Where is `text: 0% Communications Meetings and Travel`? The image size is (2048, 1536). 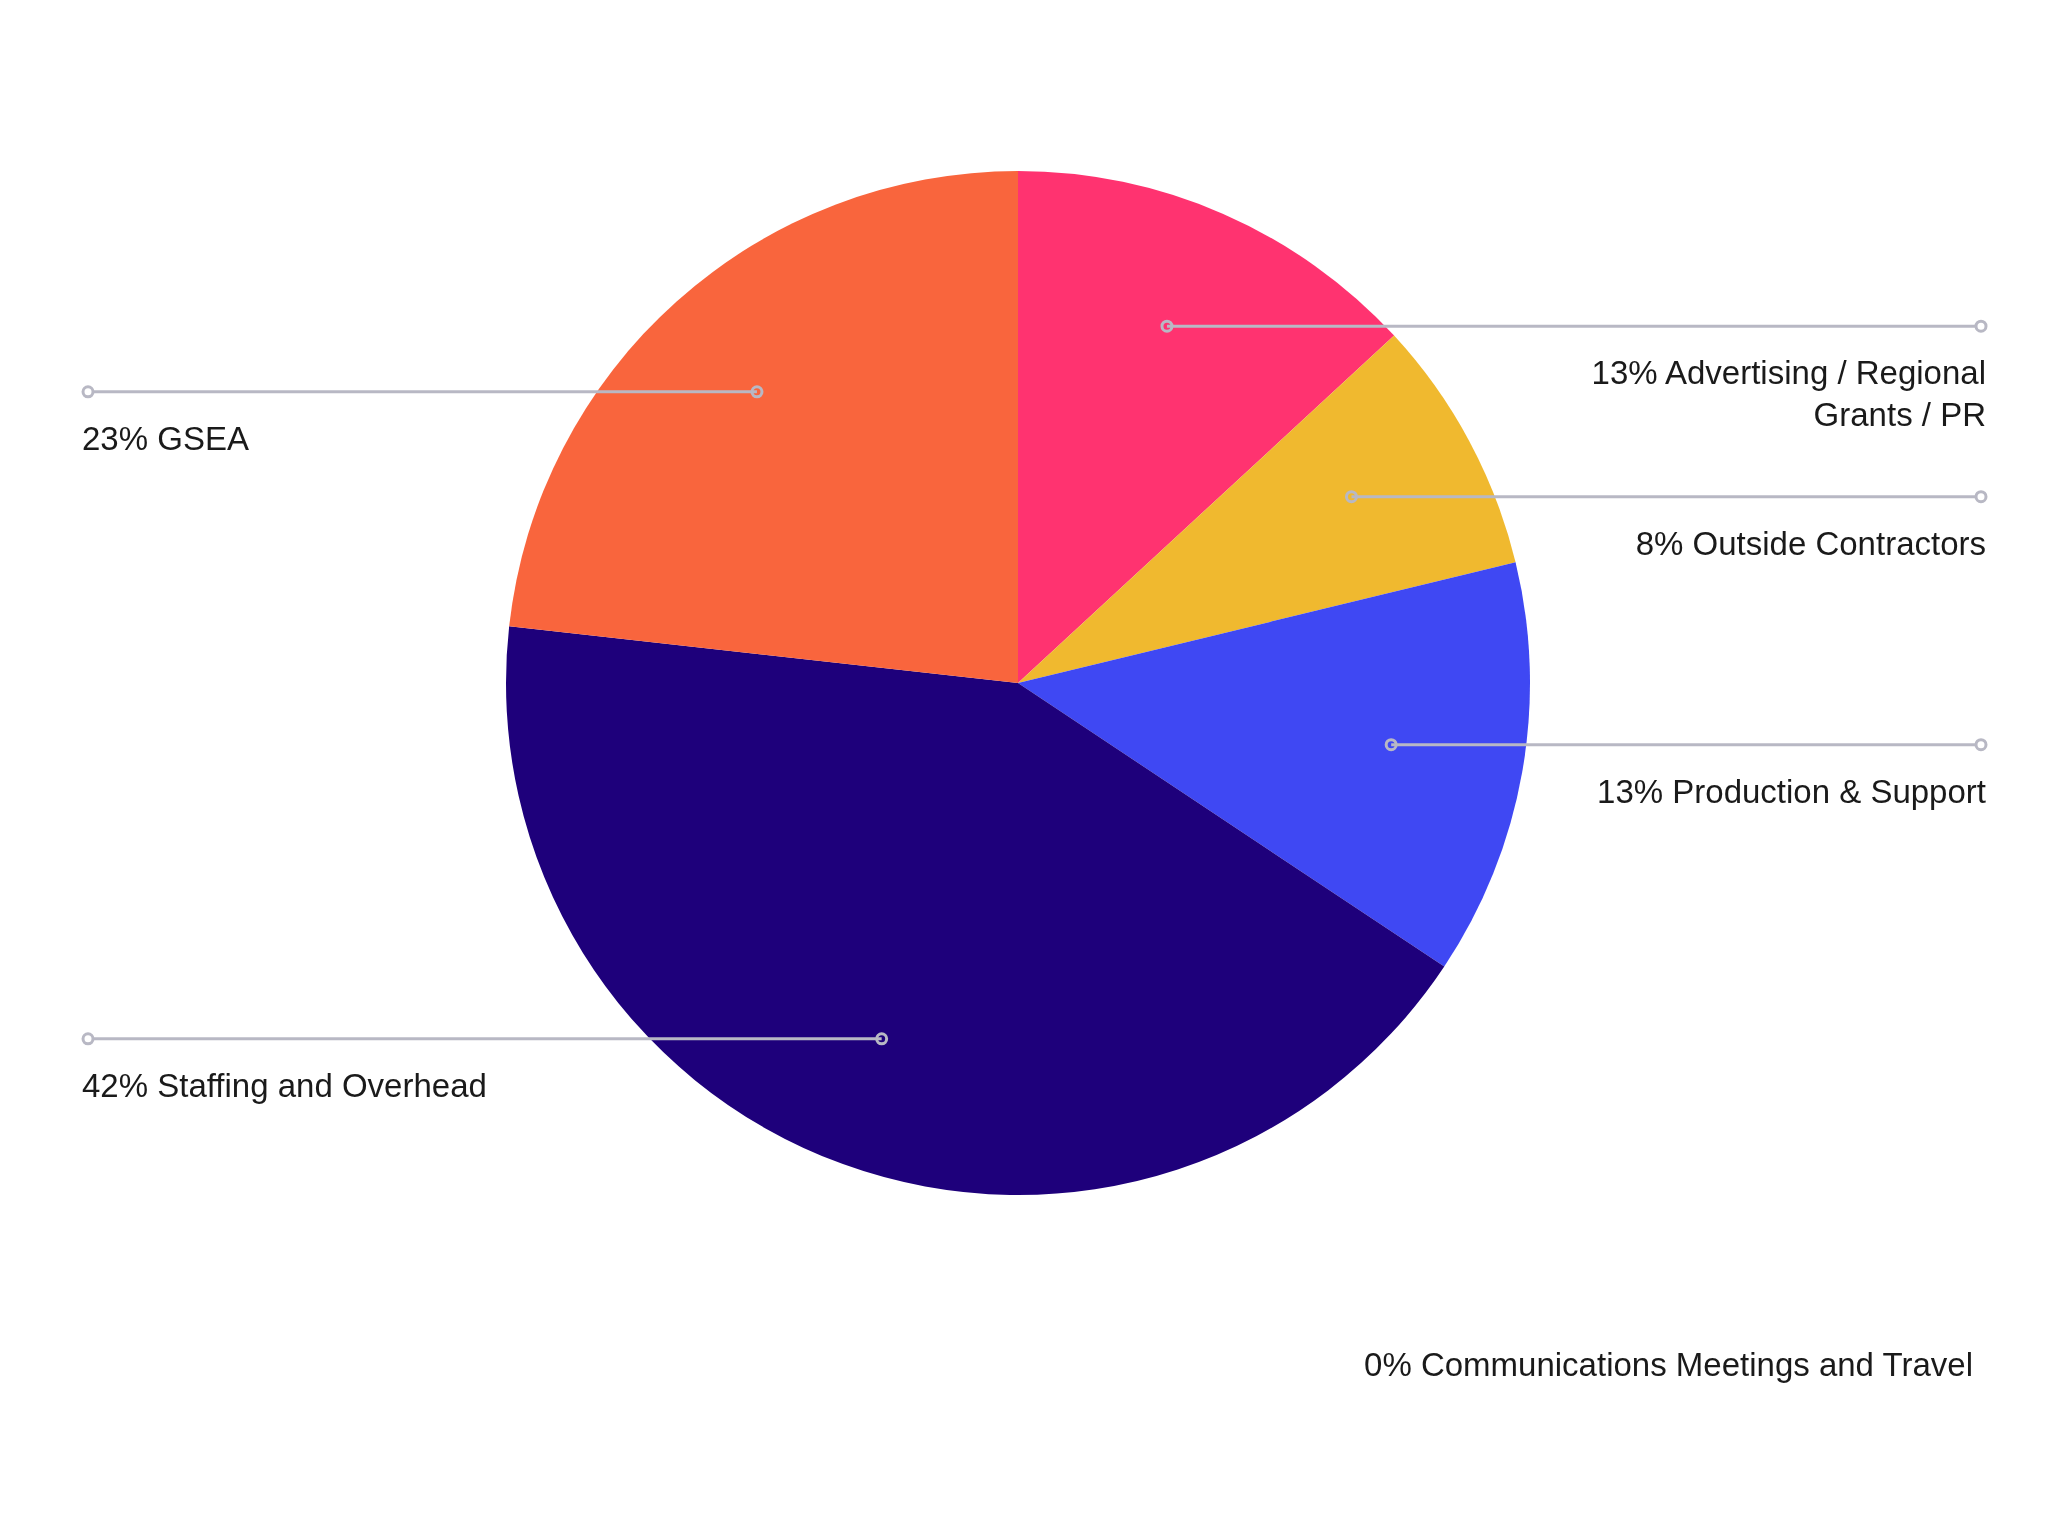
text: 0% Communications Meetings and Travel is located at coordinates (1668, 1364).